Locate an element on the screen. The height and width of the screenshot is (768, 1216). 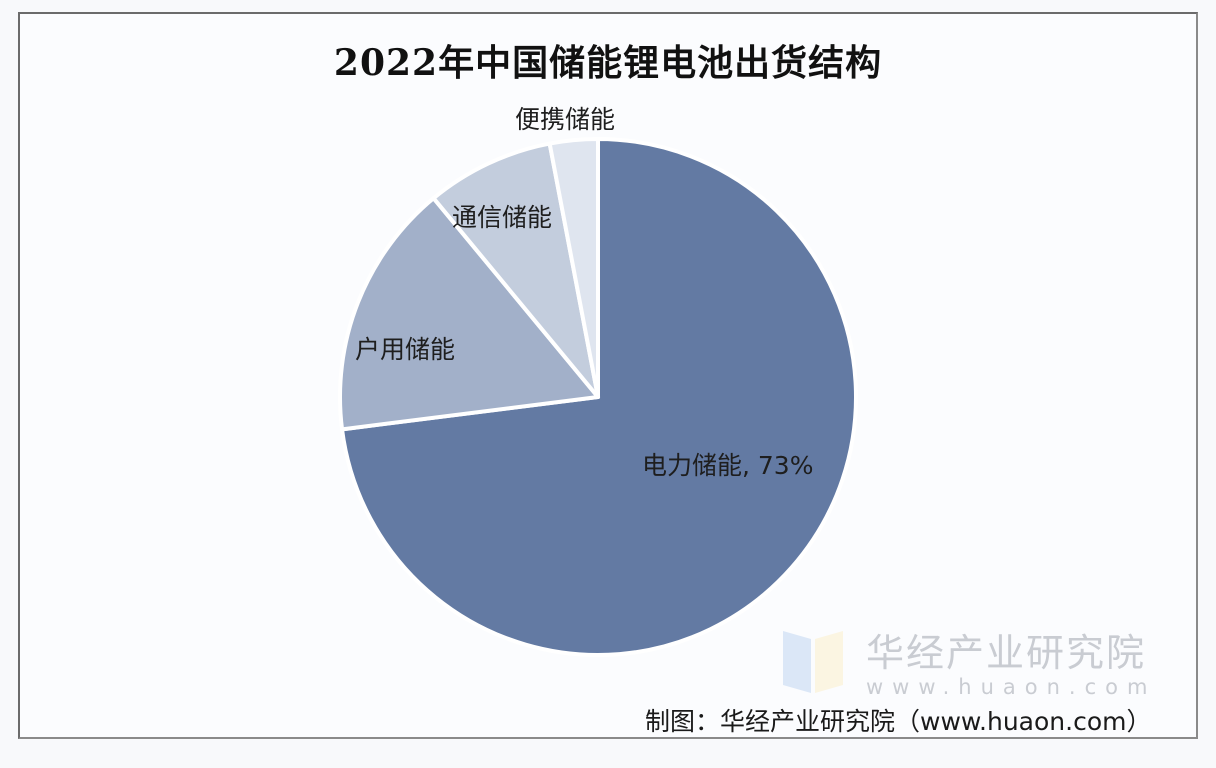
label-portable-storage: 便携储能 is located at coordinates (565, 119).